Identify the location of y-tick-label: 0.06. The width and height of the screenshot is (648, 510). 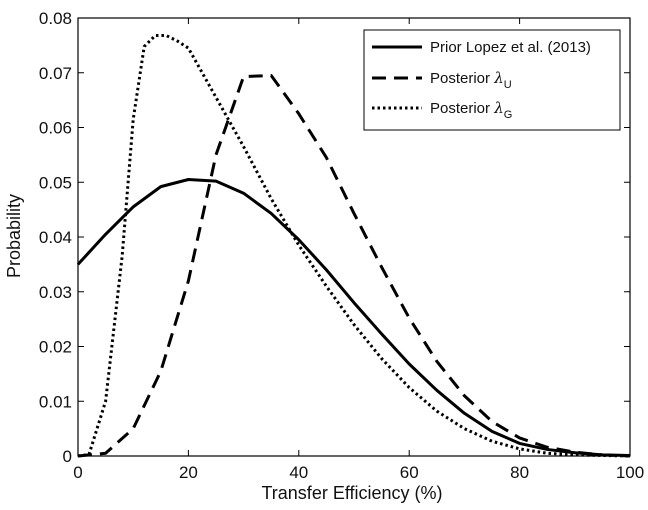
(55, 128).